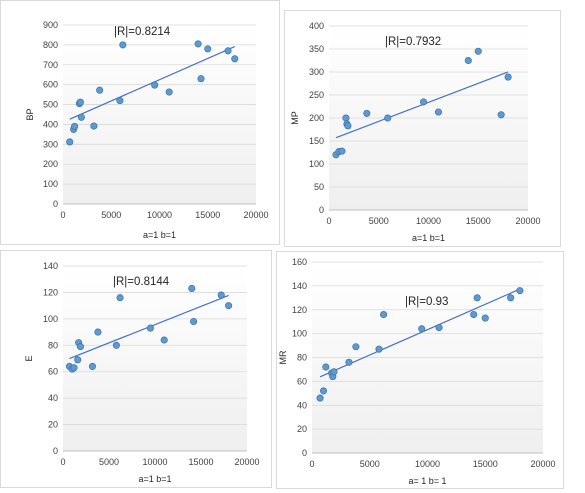 This screenshot has width=585, height=493. What do you see at coordinates (299, 262) in the screenshot?
I see `y-tick-label: 160` at bounding box center [299, 262].